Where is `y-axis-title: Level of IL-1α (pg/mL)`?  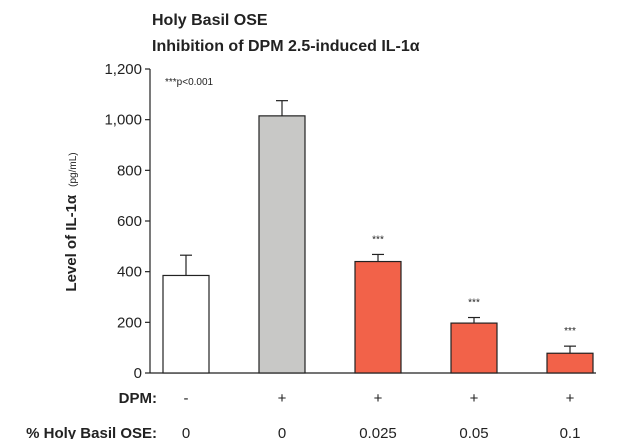
y-axis-title: Level of IL-1α (pg/mL) is located at coordinates (71, 221).